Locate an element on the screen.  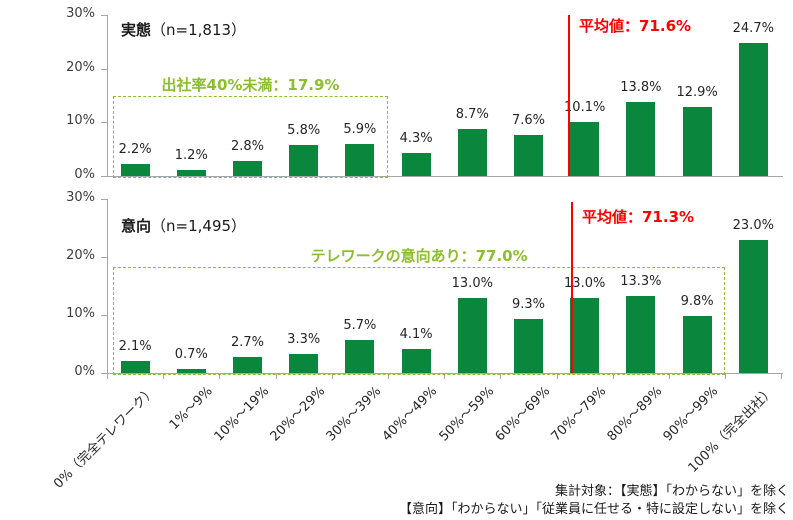
chart-title-intention: 意向（n=1,495） is located at coordinates (183, 225).